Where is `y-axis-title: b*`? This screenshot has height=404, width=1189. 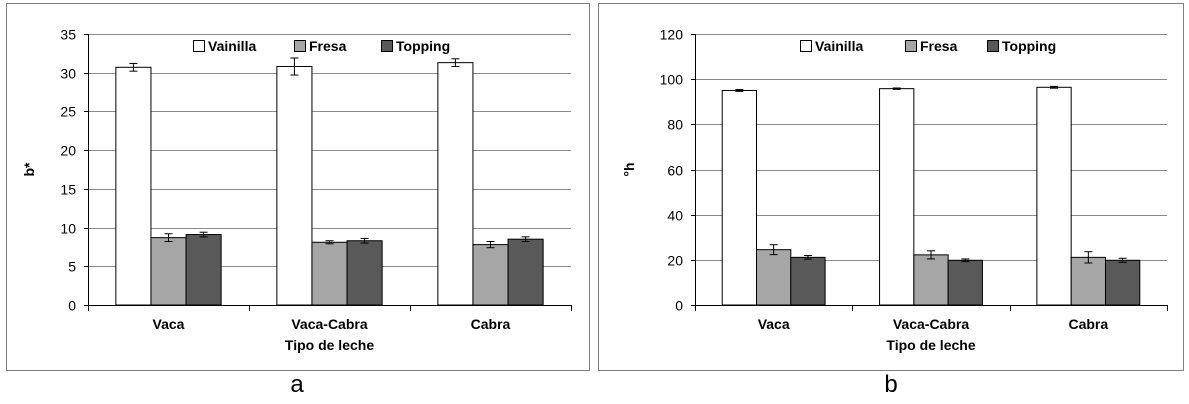
y-axis-title: b* is located at coordinates (29, 169).